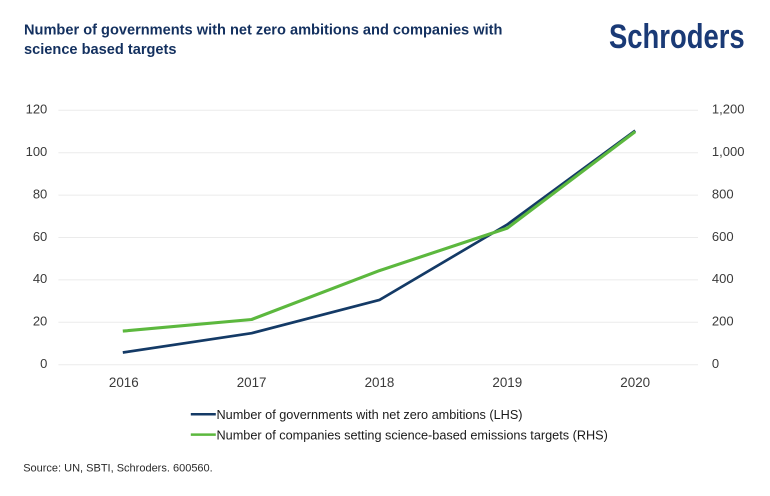  I want to click on svg-text: 2017, so click(252, 382).